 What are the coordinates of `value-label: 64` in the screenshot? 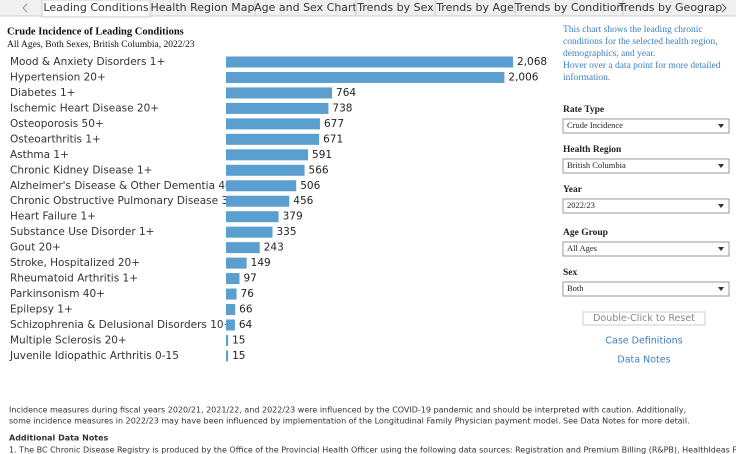 It's located at (246, 325).